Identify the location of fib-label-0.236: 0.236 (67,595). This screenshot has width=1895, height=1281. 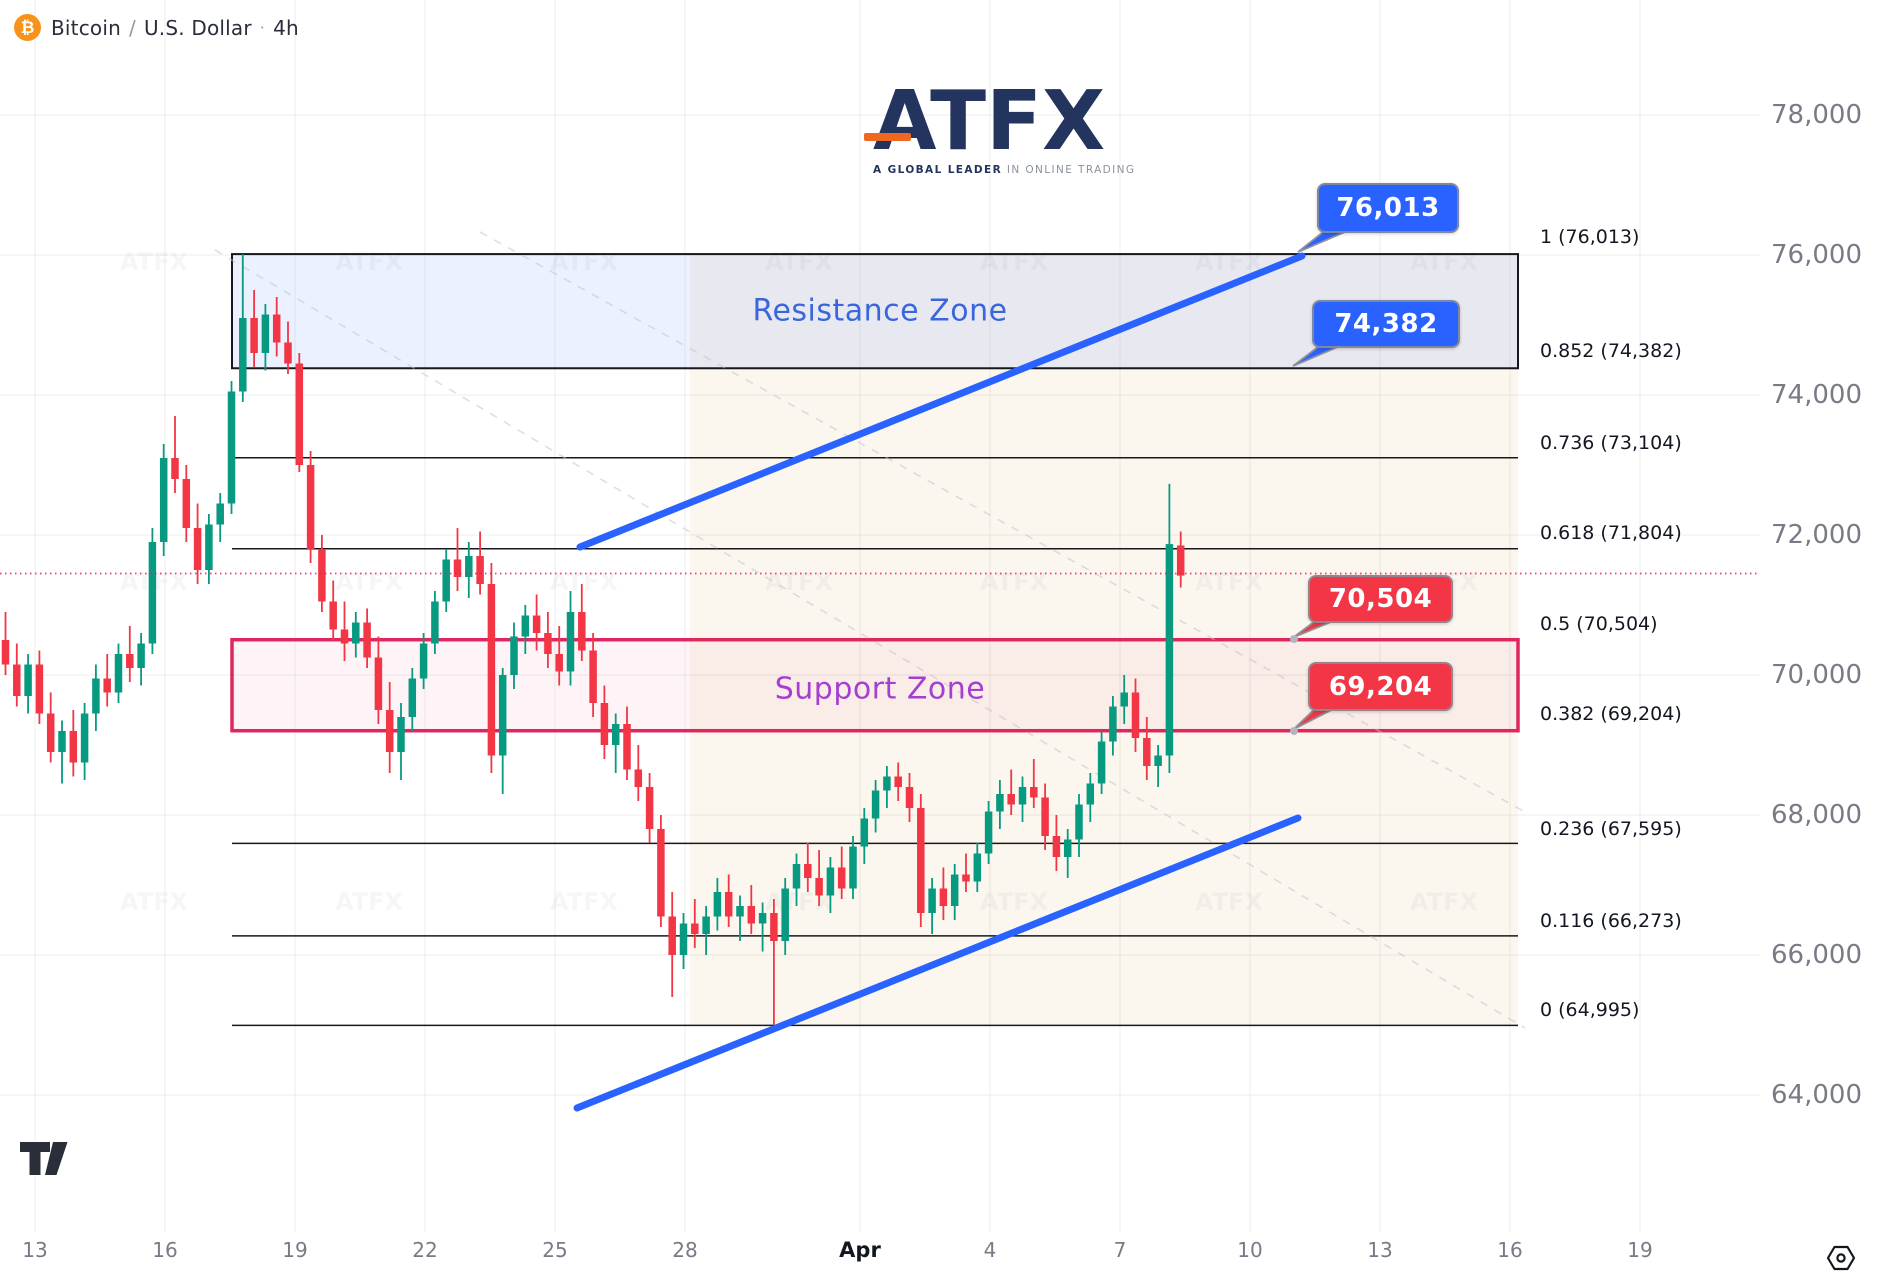
(1611, 829).